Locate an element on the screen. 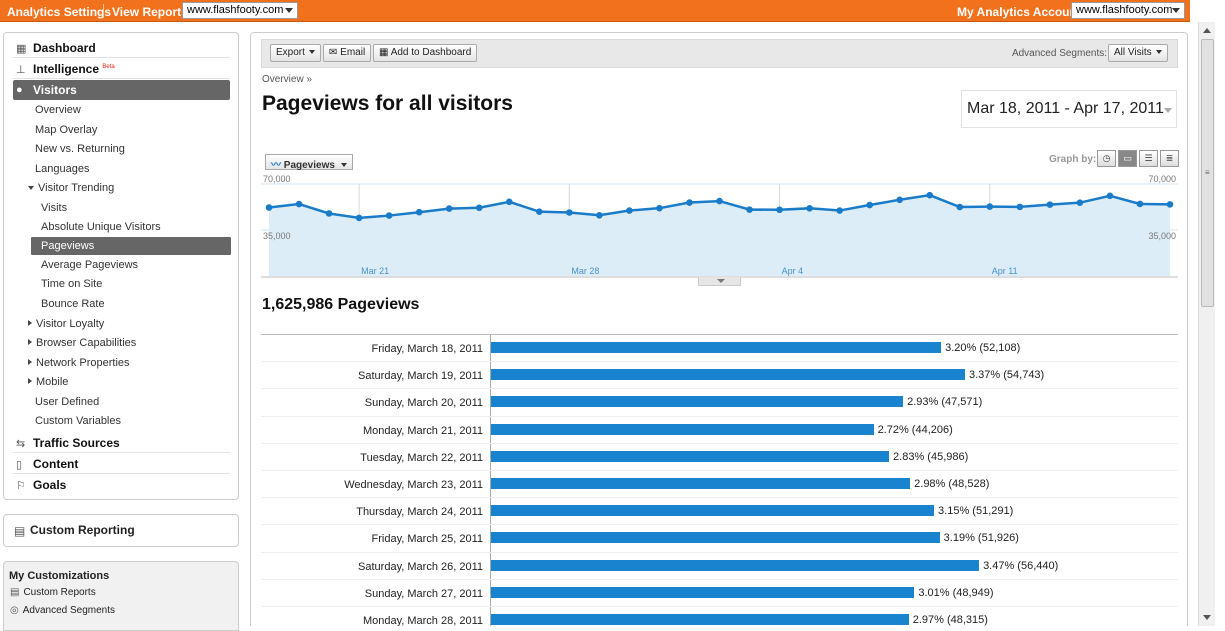  sidebar-item-visitor-loyalty: Visitor Loyalty is located at coordinates (66, 324).